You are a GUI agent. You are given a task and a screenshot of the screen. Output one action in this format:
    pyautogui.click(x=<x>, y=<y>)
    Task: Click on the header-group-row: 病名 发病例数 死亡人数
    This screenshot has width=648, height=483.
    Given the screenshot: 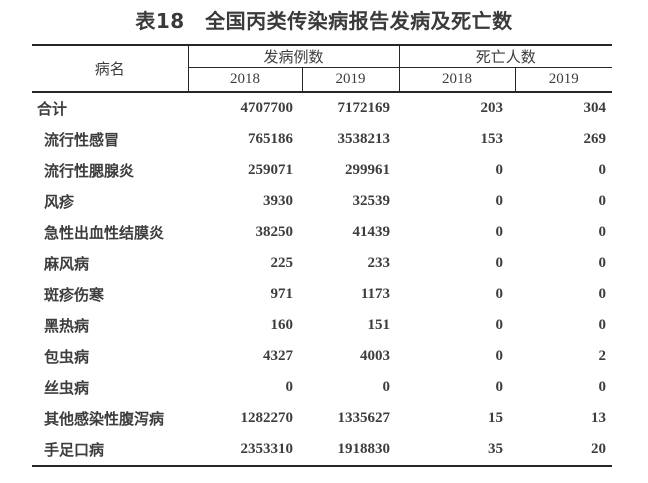 What is the action you would take?
    pyautogui.click(x=322, y=69)
    